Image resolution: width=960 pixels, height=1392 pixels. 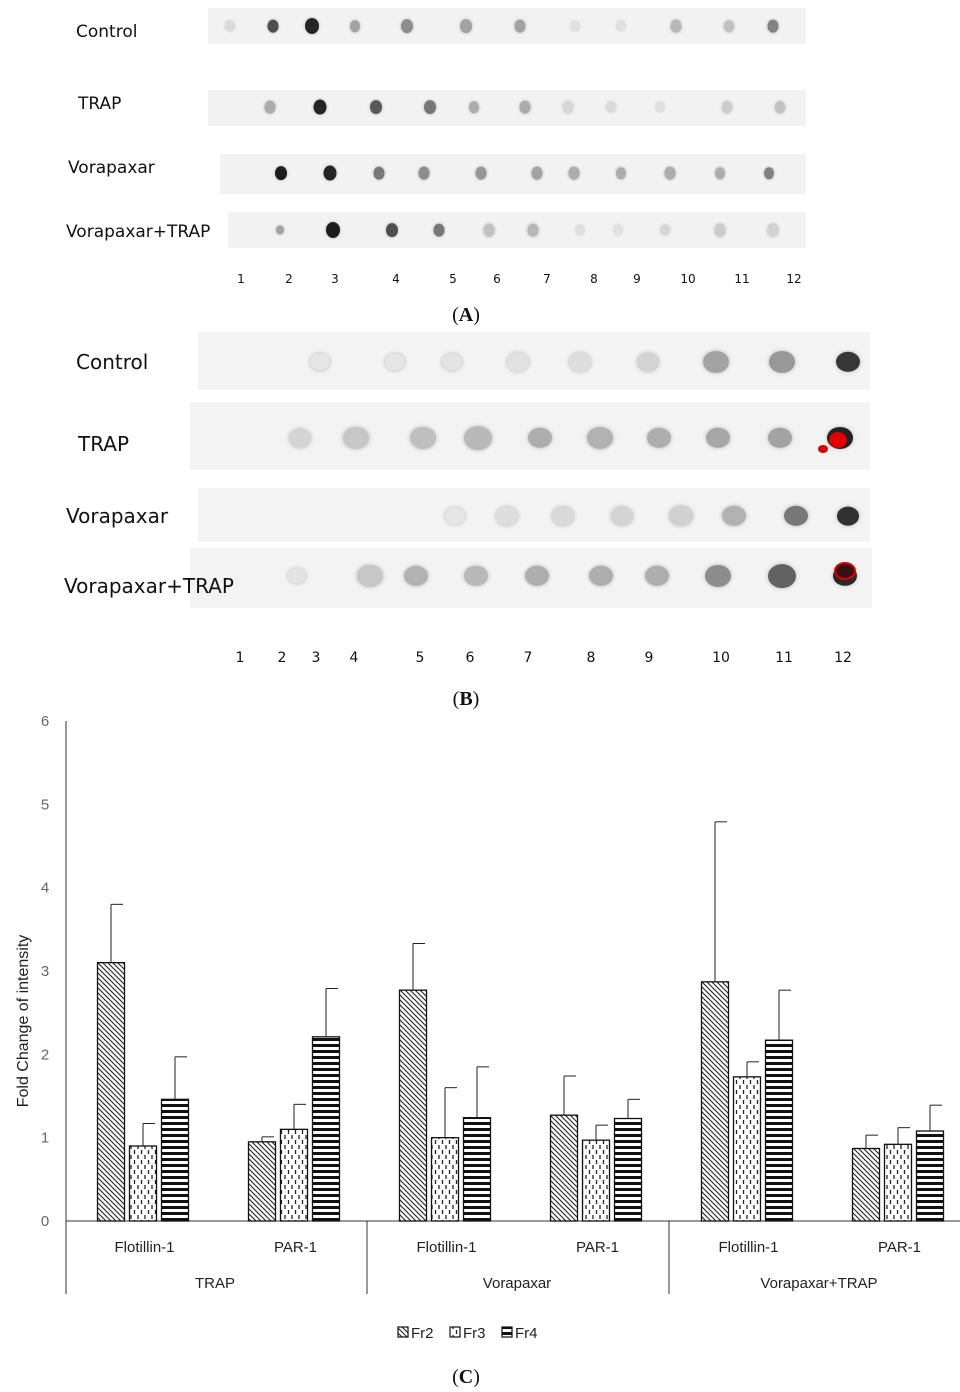 I want to click on row-label-b: Control, so click(x=112, y=362).